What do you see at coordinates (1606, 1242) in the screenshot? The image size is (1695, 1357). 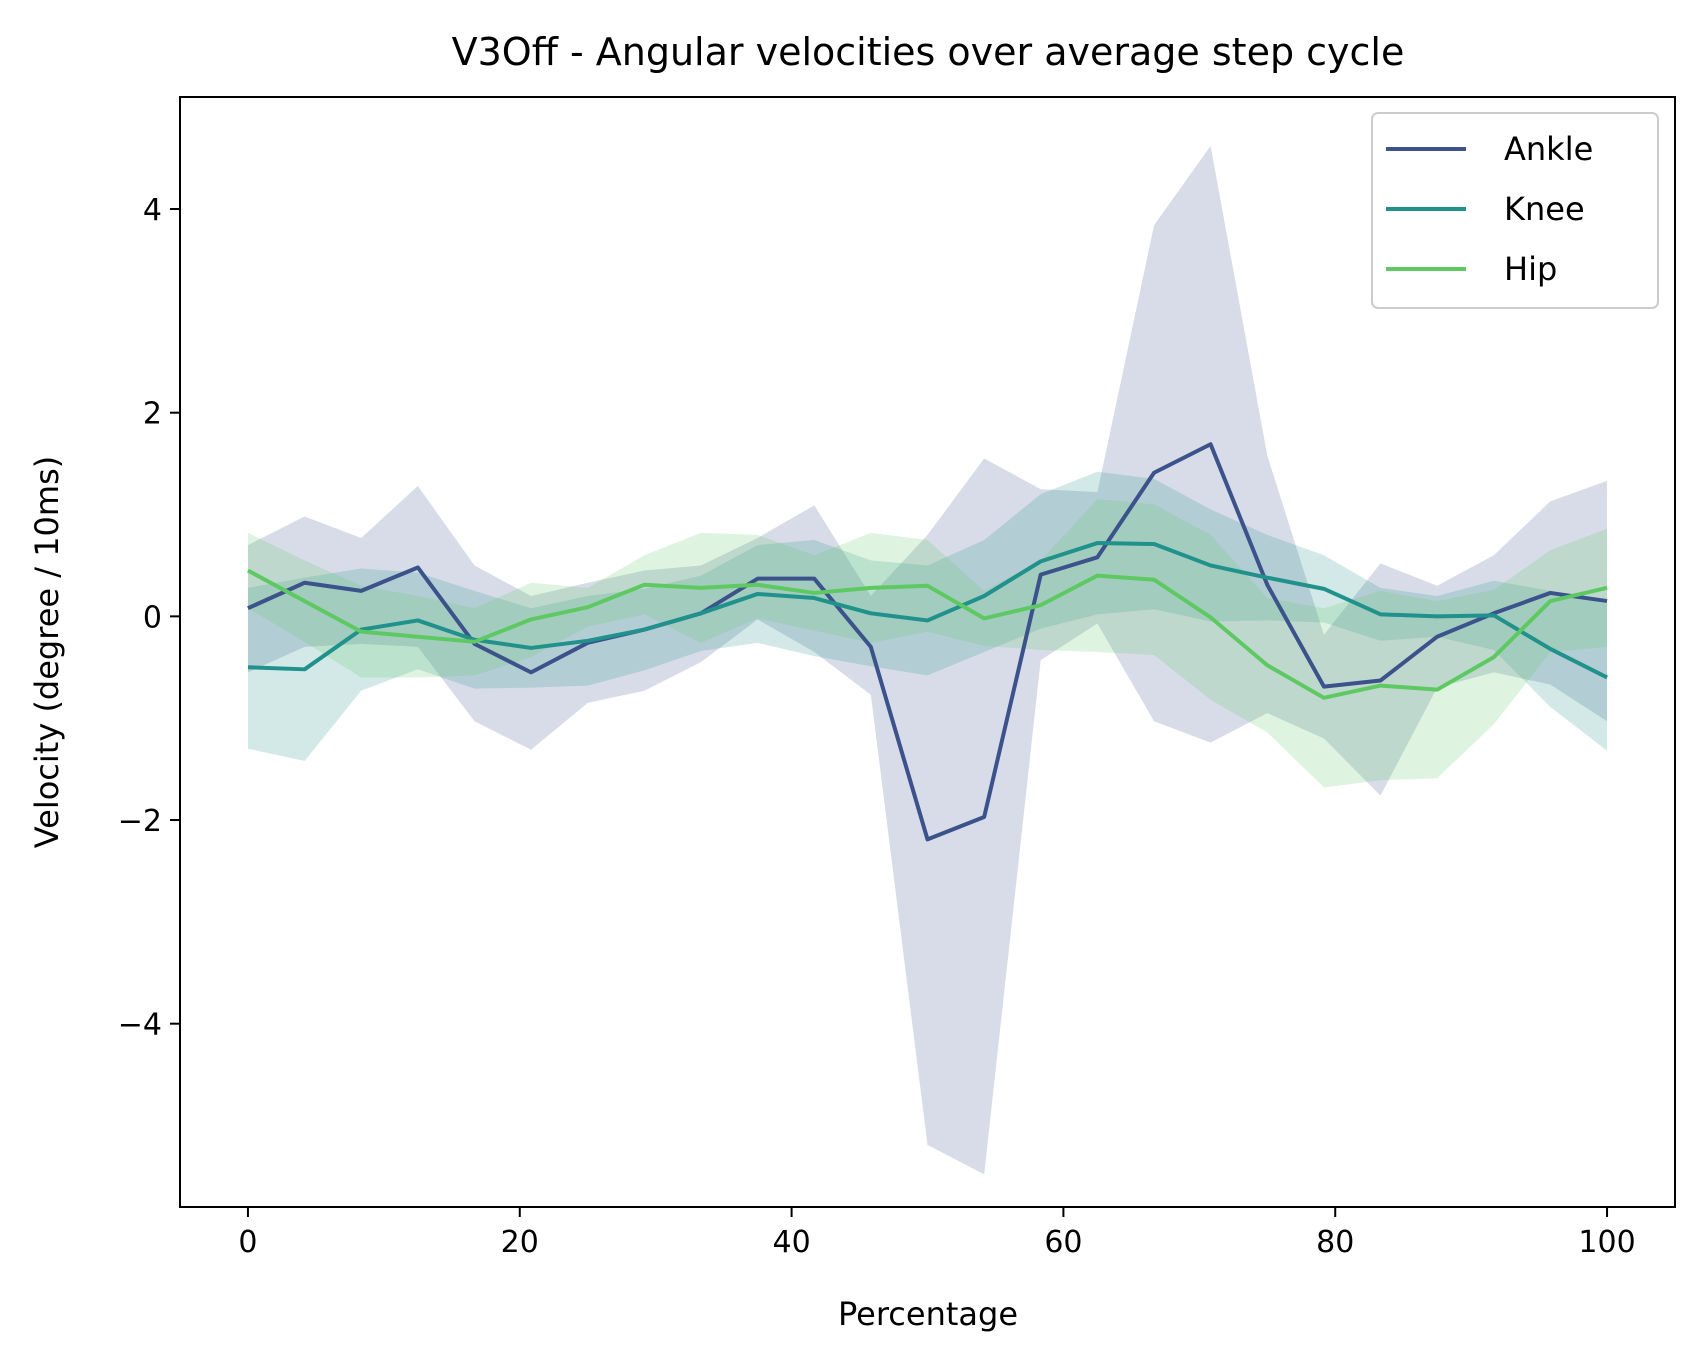 I see `x-tick-label: 100` at bounding box center [1606, 1242].